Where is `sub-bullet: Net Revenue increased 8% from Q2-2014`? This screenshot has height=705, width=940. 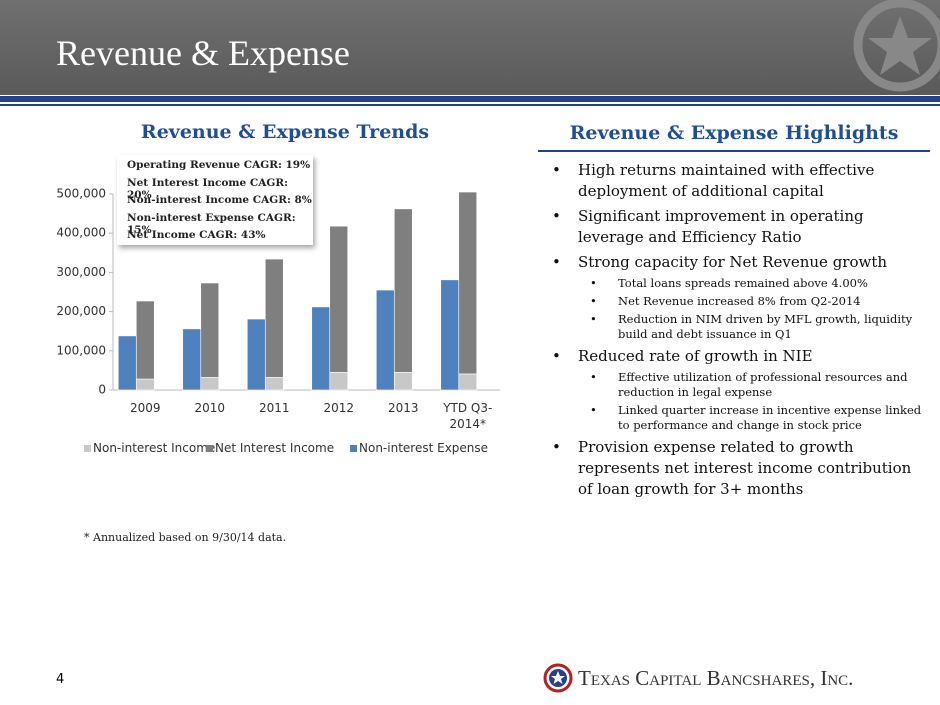
sub-bullet: Net Revenue increased 8% from Q2-2014 is located at coordinates (754, 301).